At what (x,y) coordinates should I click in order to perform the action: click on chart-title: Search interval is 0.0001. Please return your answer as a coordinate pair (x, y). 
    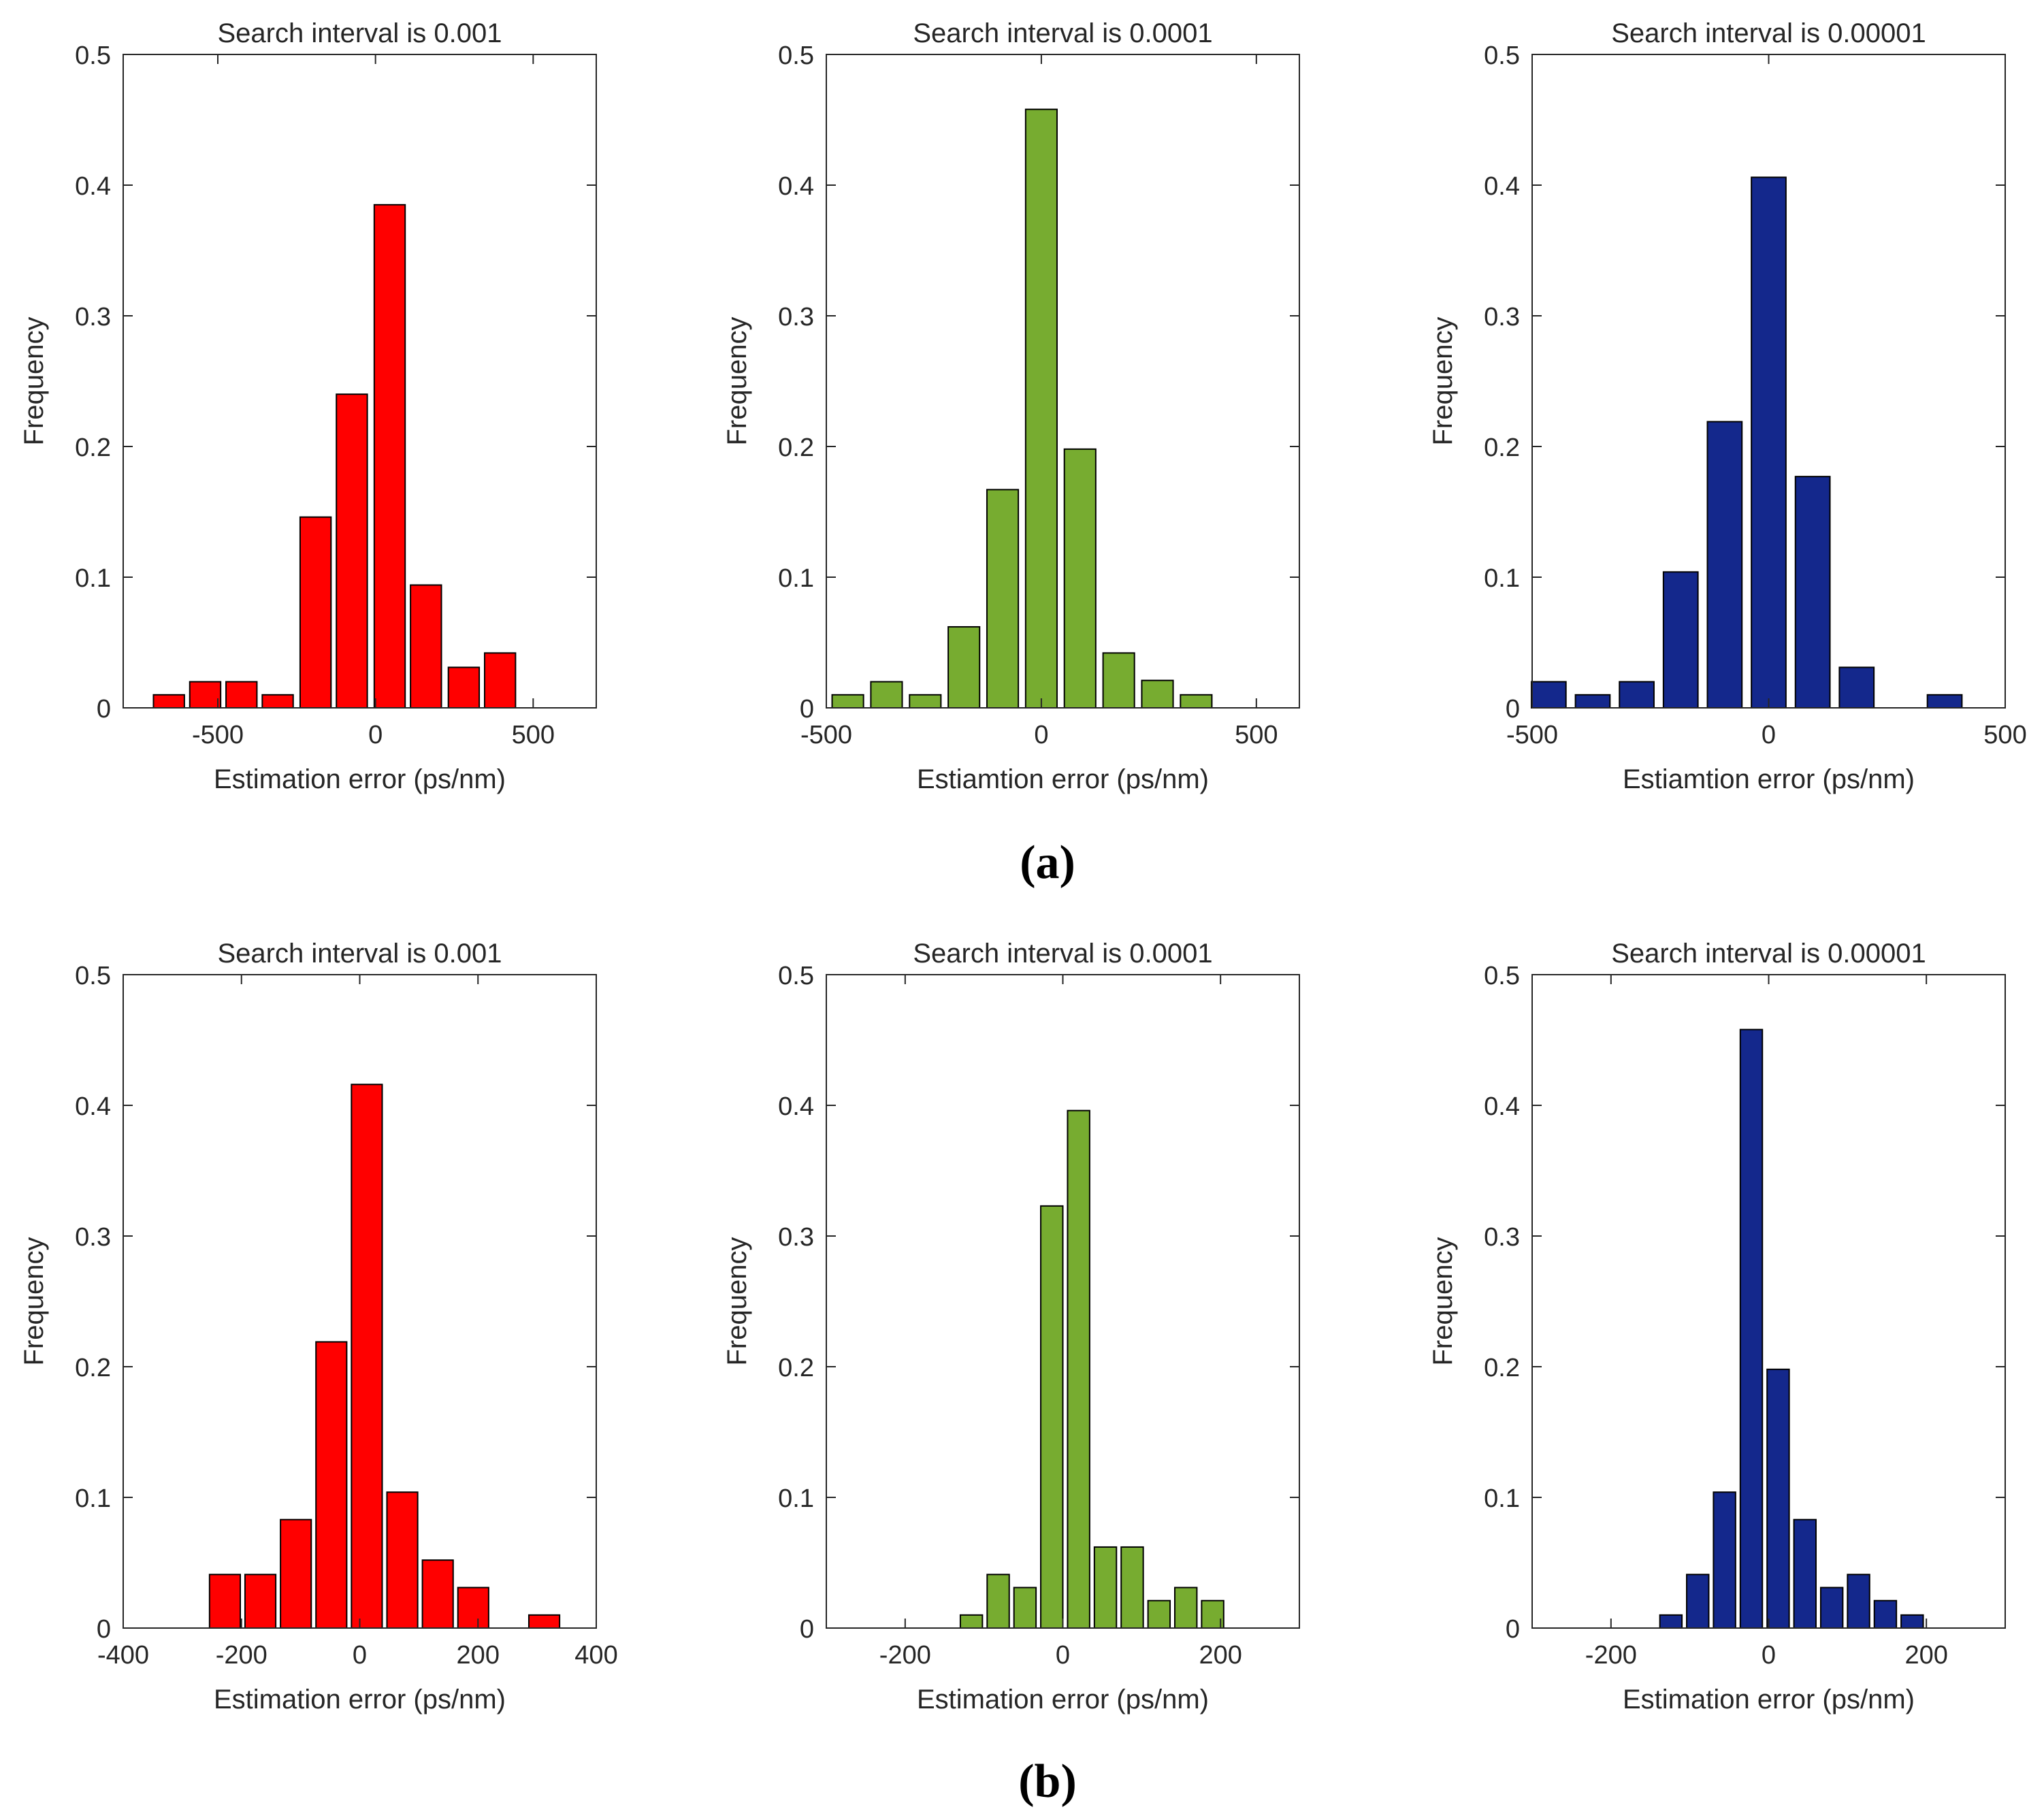
    Looking at the image, I should click on (1062, 33).